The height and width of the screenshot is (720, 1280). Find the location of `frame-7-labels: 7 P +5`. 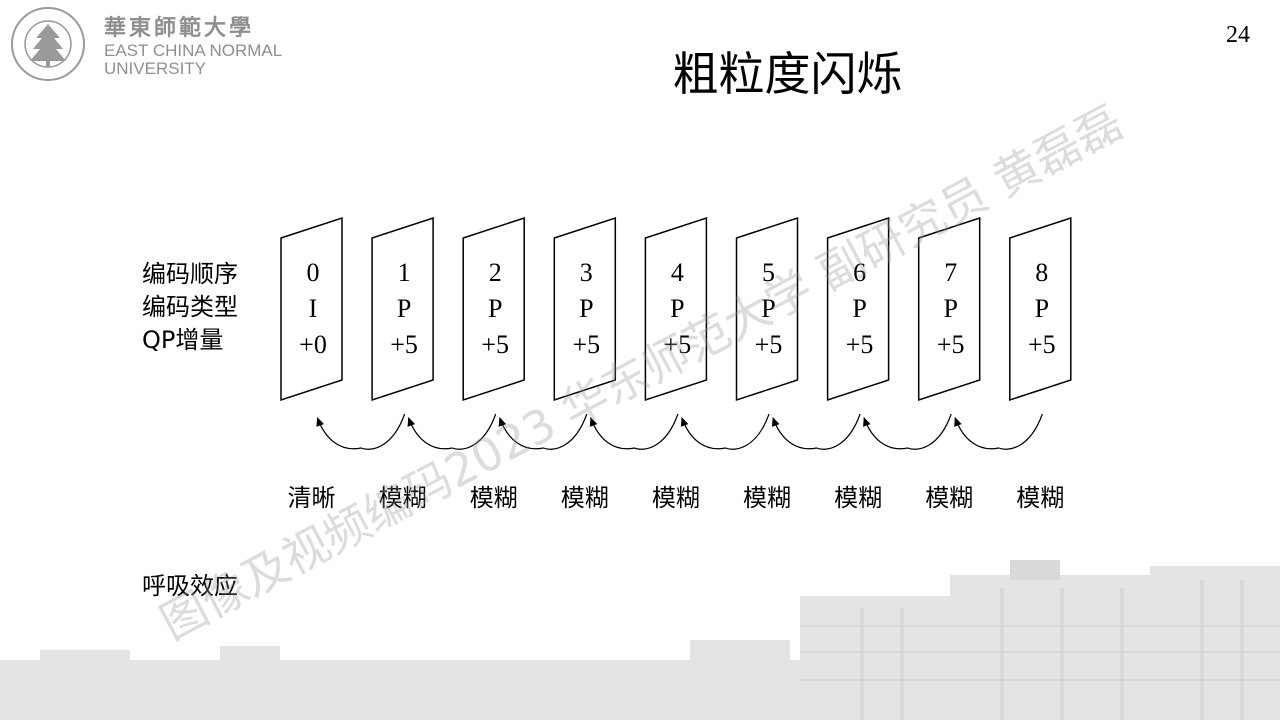

frame-7-labels: 7 P +5 is located at coordinates (951, 309).